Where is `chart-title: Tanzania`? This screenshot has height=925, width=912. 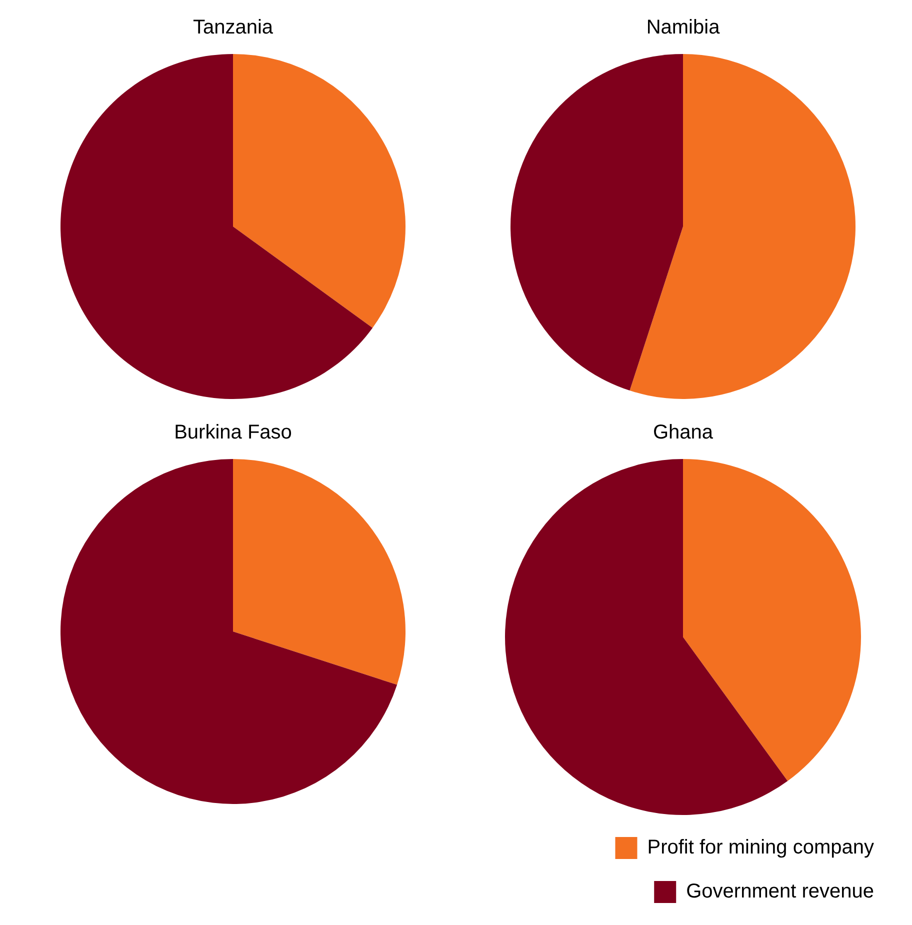
chart-title: Tanzania is located at coordinates (233, 27).